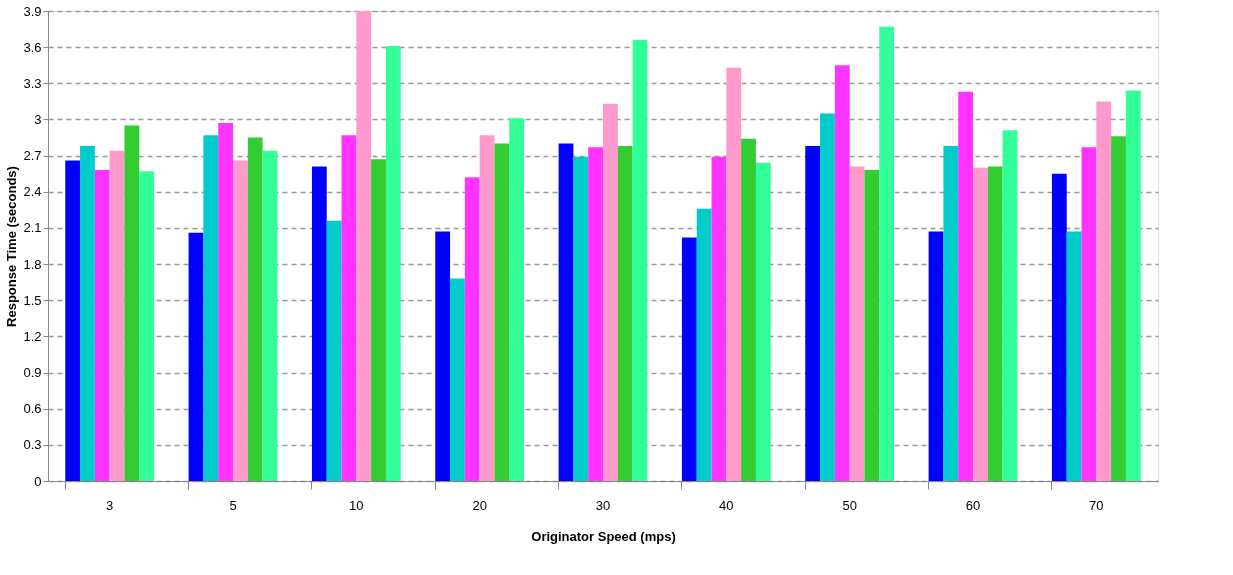  What do you see at coordinates (32, 83) in the screenshot?
I see `y-tick-label: 3.3` at bounding box center [32, 83].